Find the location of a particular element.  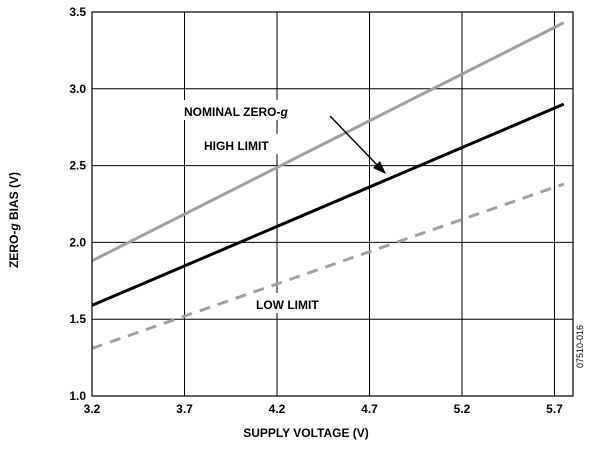

x-tick-label: 5.7 is located at coordinates (554, 409).